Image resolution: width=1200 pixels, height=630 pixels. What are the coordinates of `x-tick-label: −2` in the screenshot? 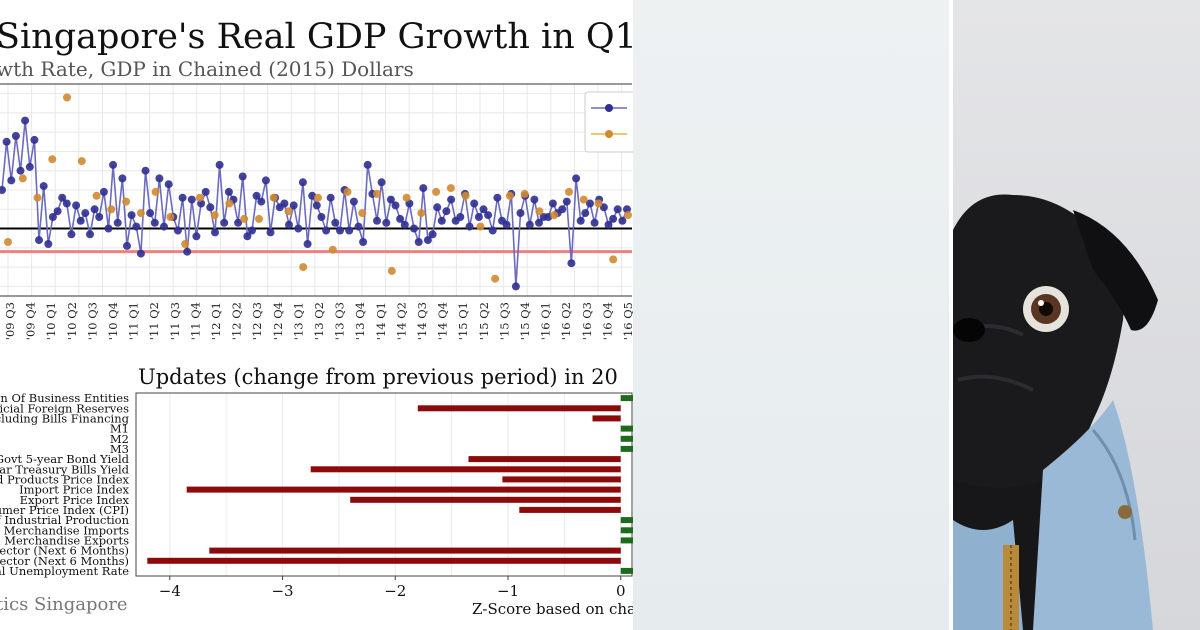 It's located at (395, 591).